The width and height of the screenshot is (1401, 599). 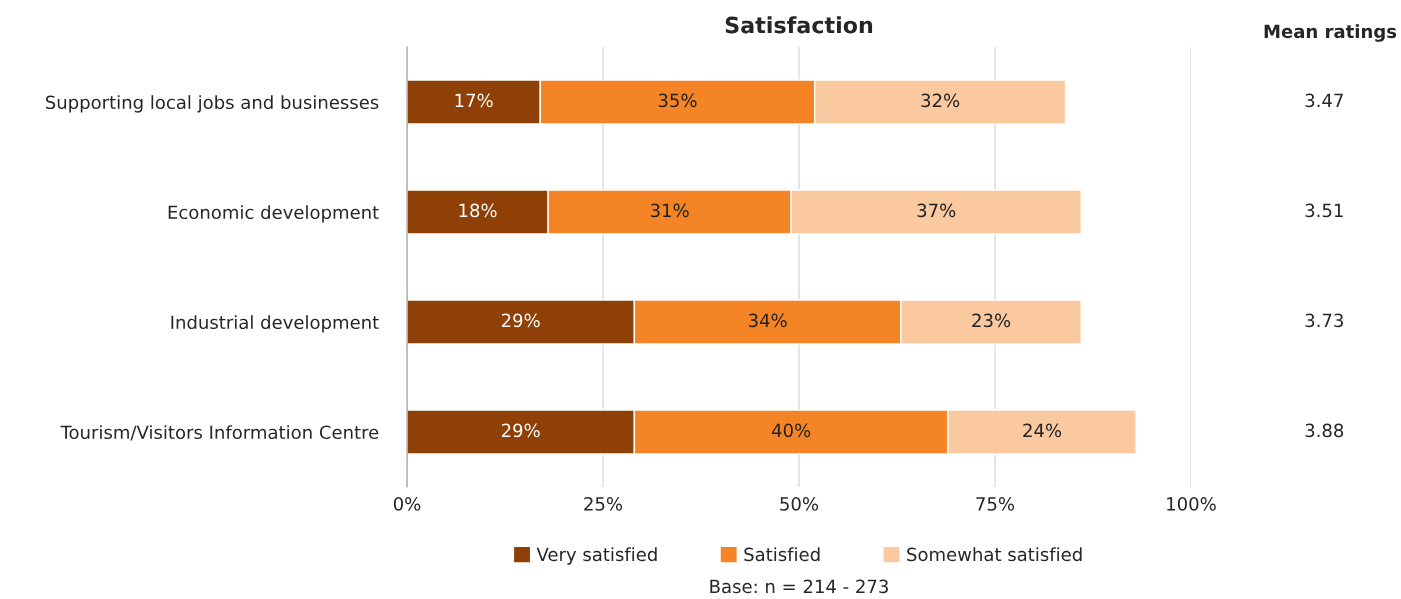 What do you see at coordinates (474, 100) in the screenshot?
I see `data-label: 17%` at bounding box center [474, 100].